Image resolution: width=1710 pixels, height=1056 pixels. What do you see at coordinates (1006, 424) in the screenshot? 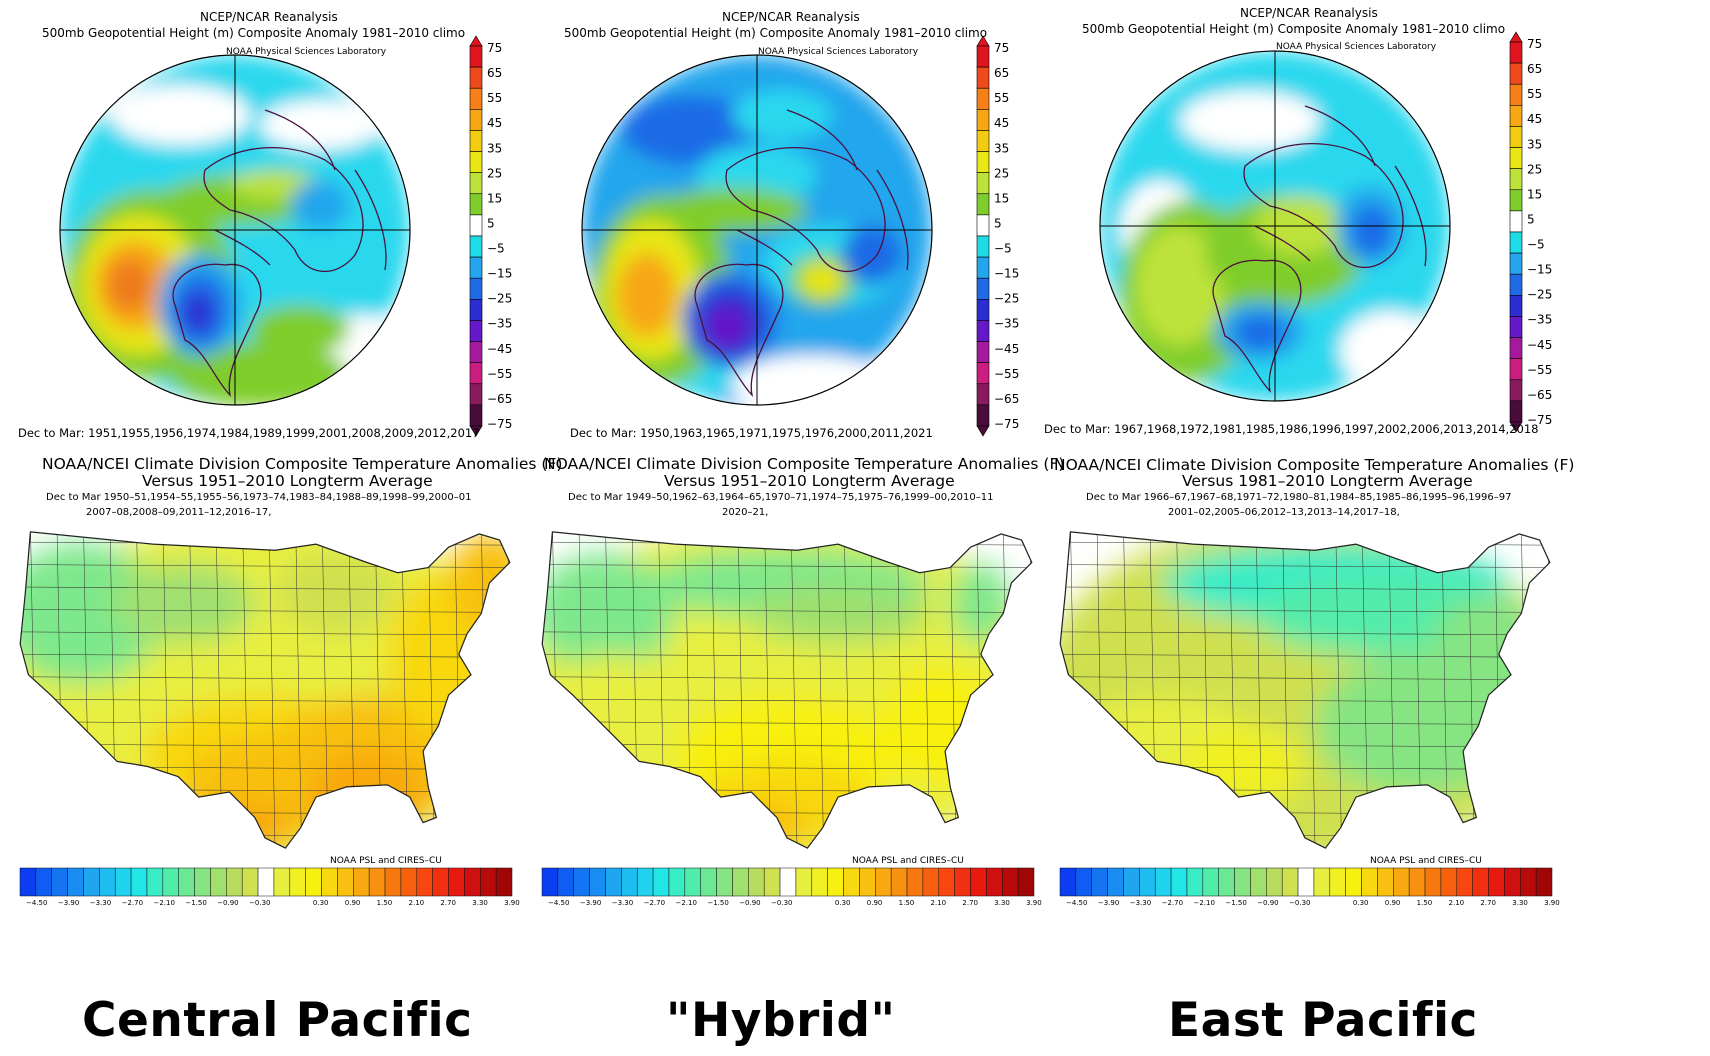
I see `colorbar-tick-label: −75` at bounding box center [1006, 424].